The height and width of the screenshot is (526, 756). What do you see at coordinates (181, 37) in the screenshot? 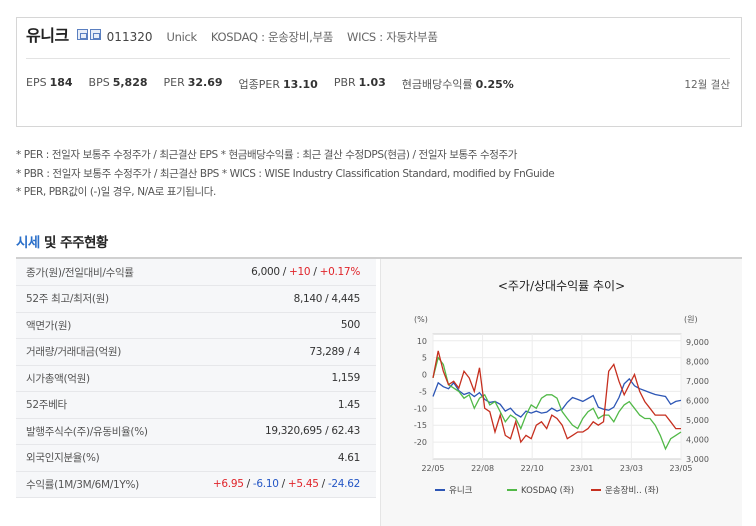
I see `english-name: Unick` at bounding box center [181, 37].